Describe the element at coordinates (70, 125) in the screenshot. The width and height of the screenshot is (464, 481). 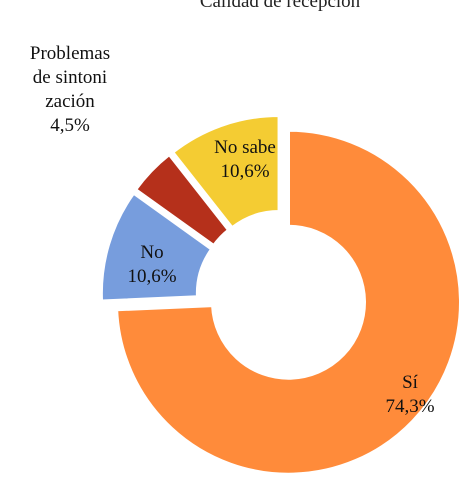
I see `value-label: 4,5%` at that location.